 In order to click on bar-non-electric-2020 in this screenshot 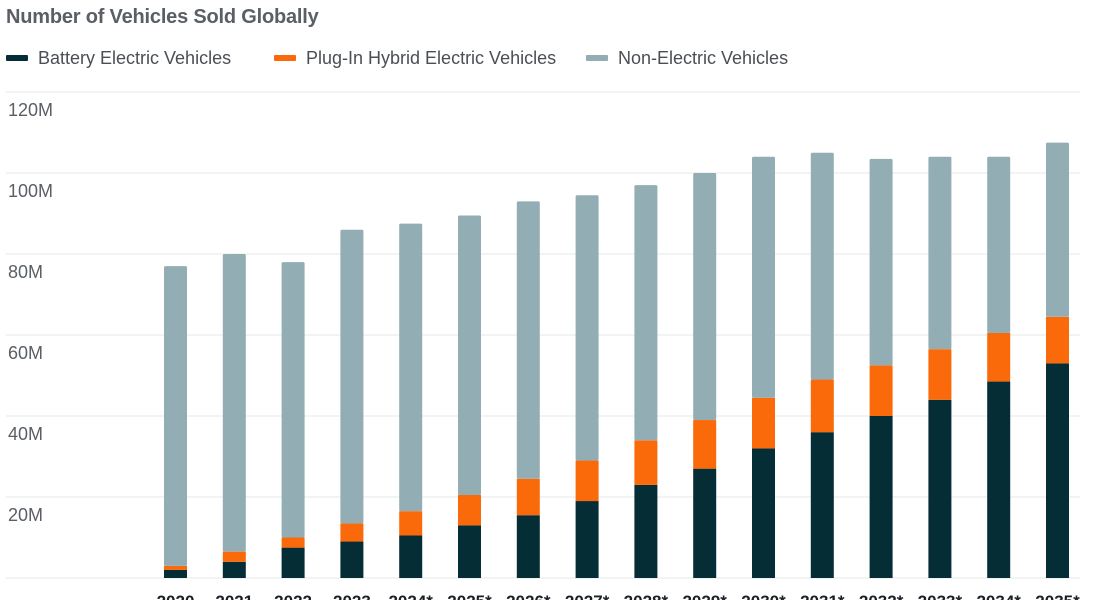, I will do `click(175, 416)`.